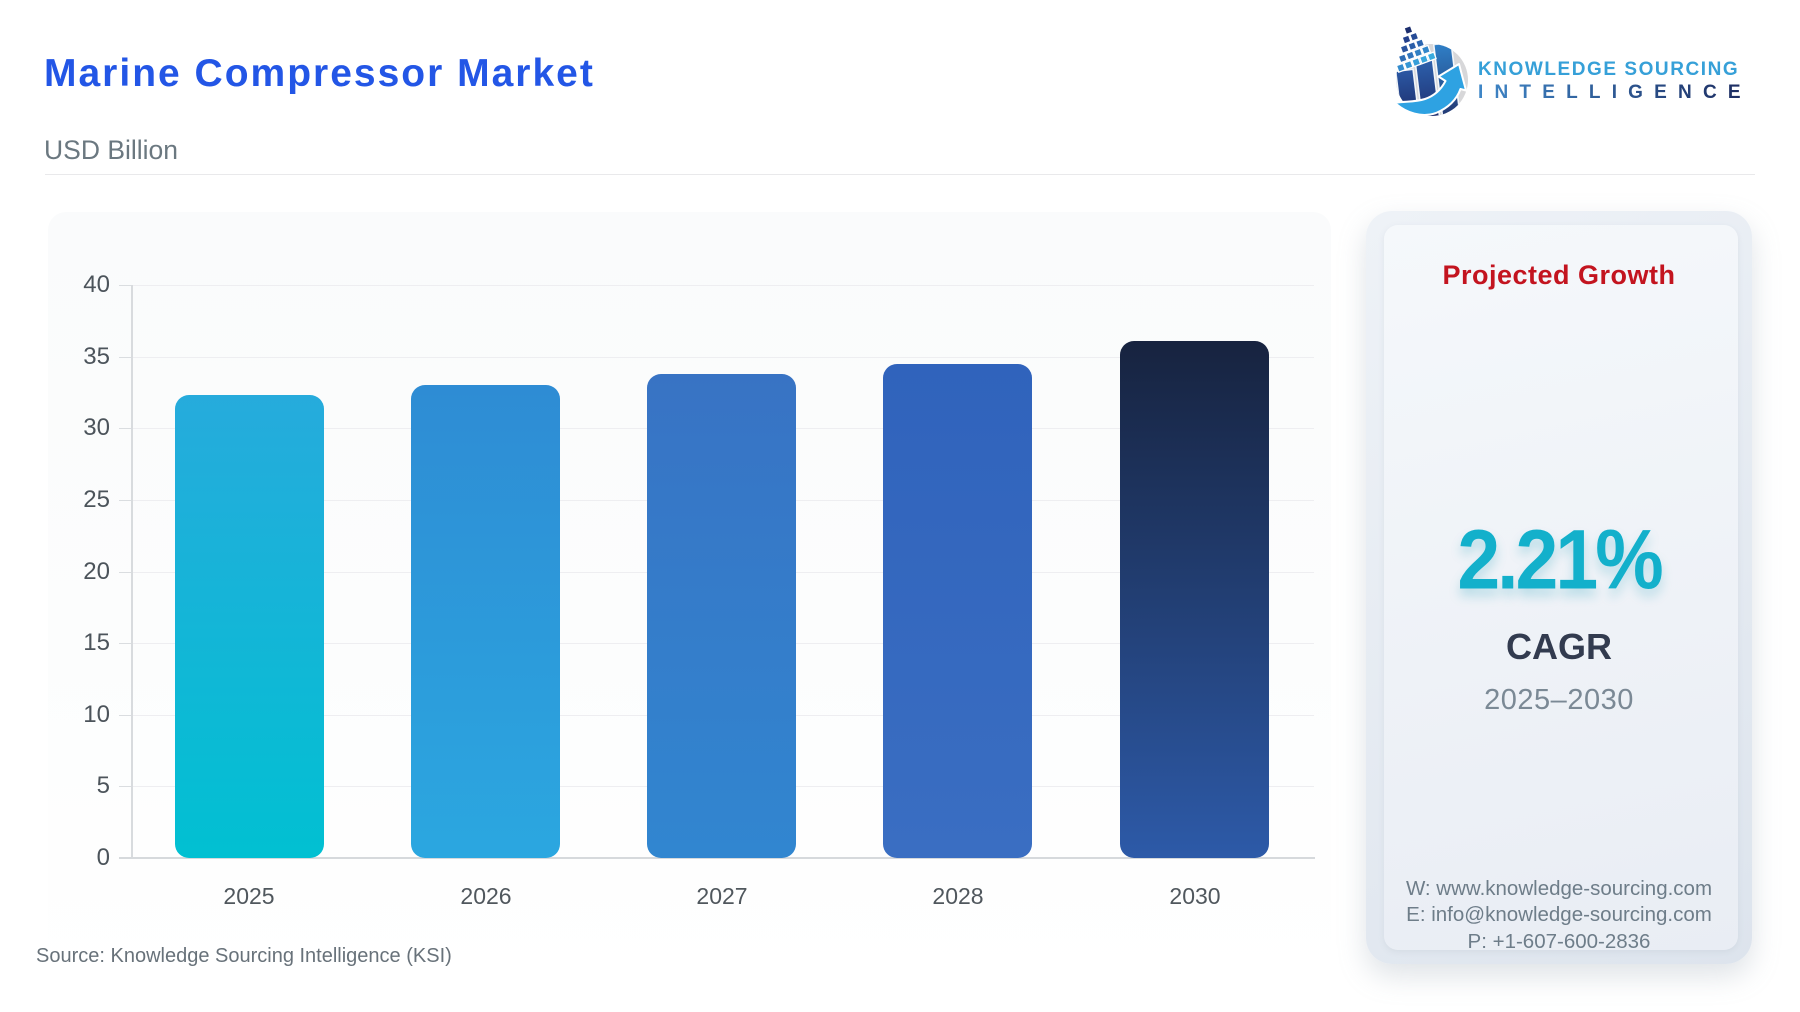 The image size is (1800, 1012). I want to click on svg-text: KNOWLEDGE SOURCING, so click(1608, 69).